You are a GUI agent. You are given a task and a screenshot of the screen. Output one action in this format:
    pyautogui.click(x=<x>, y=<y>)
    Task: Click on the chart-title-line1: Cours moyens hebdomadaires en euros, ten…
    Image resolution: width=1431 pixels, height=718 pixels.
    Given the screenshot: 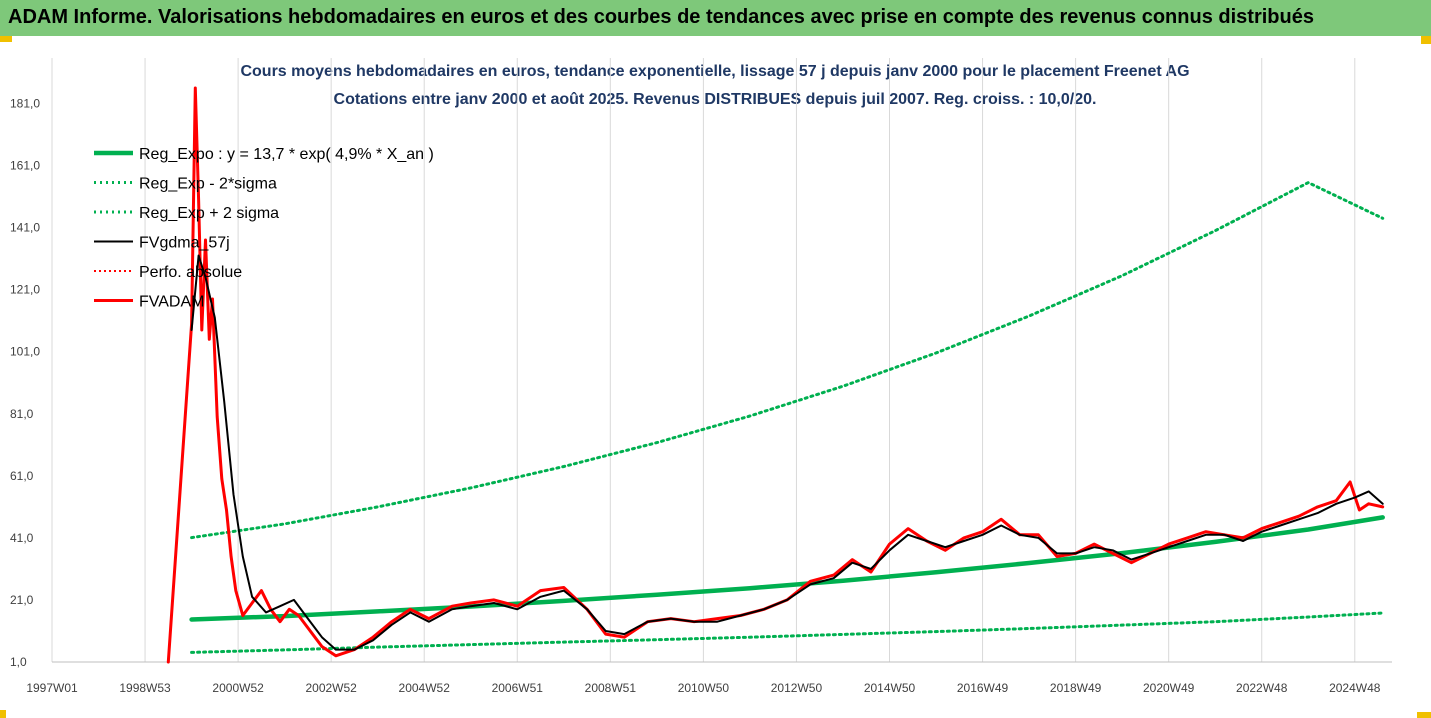 What is the action you would take?
    pyautogui.click(x=714, y=71)
    